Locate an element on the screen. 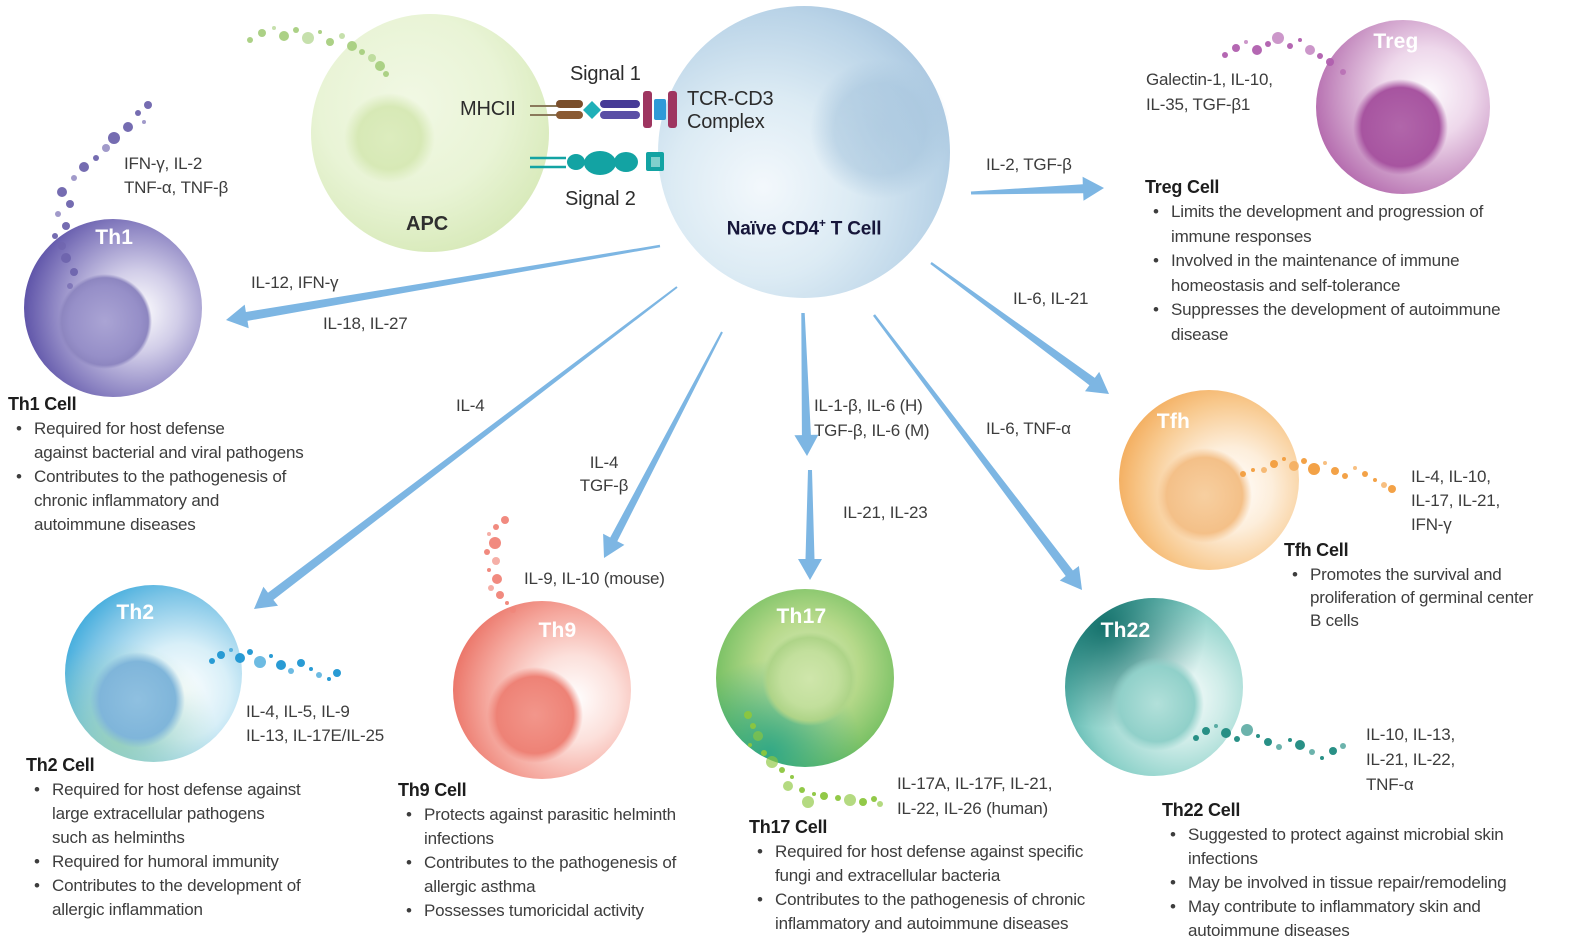  th9-cell: Th9 is located at coordinates (542, 690).